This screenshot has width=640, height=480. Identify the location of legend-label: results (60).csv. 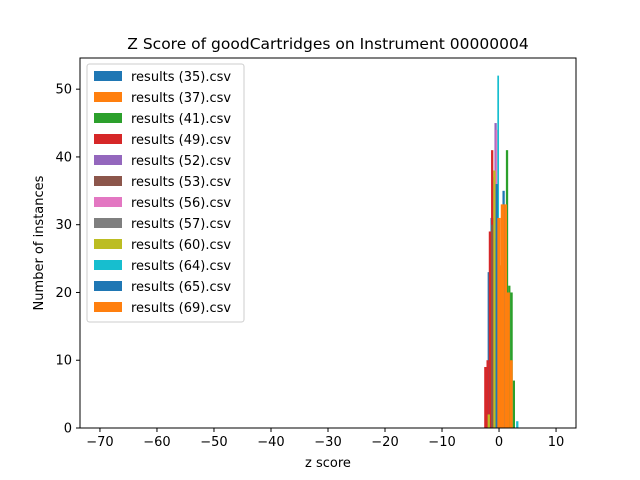
(181, 245).